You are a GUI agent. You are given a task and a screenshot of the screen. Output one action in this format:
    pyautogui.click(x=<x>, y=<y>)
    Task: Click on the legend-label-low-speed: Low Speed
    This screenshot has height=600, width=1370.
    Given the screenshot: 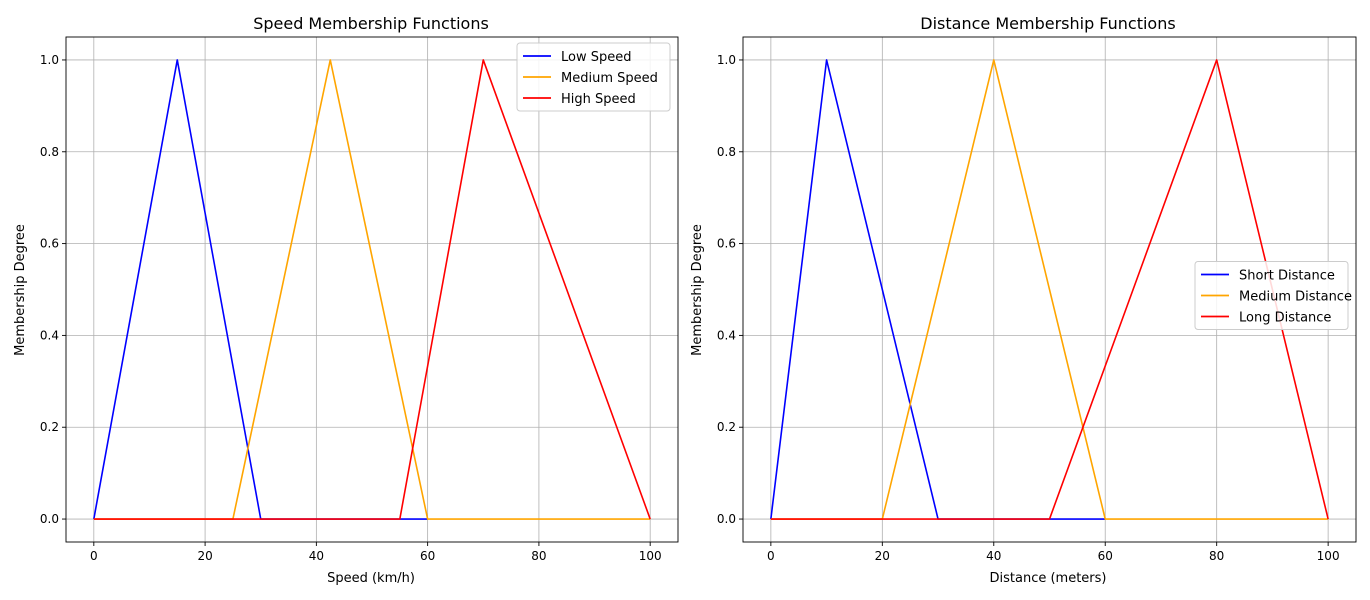 What is the action you would take?
    pyautogui.click(x=596, y=57)
    